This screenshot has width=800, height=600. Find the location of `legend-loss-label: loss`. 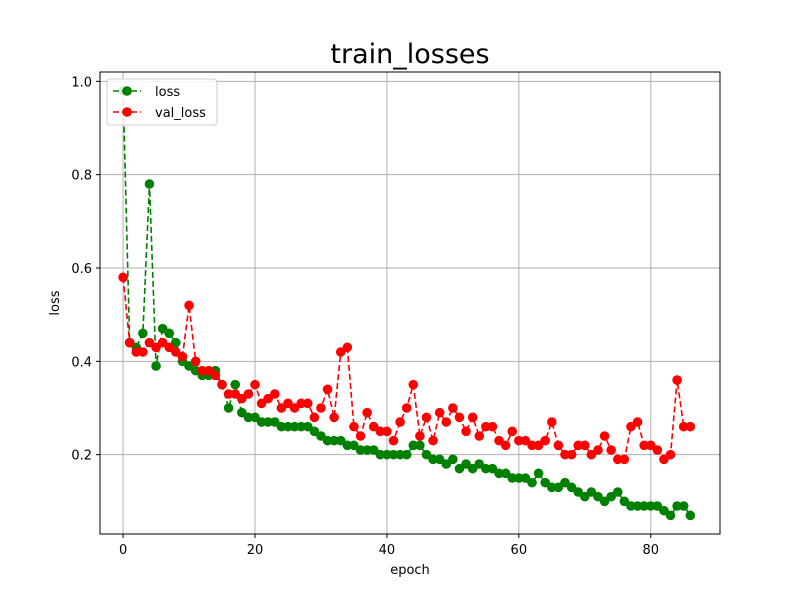

legend-loss-label: loss is located at coordinates (167, 92).